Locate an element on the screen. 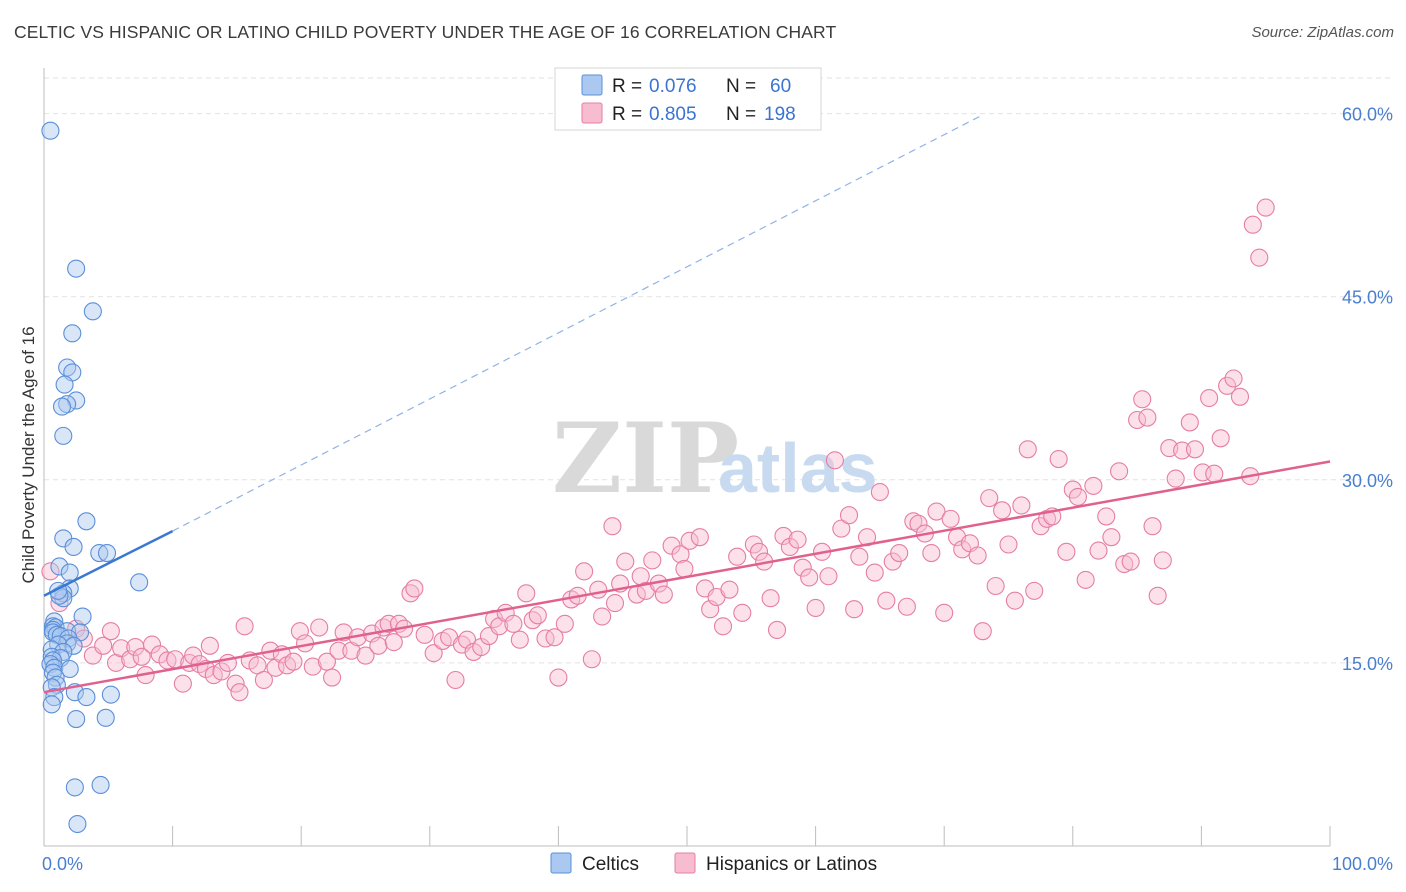  watermark-atlas: atlas is located at coordinates (798, 468).